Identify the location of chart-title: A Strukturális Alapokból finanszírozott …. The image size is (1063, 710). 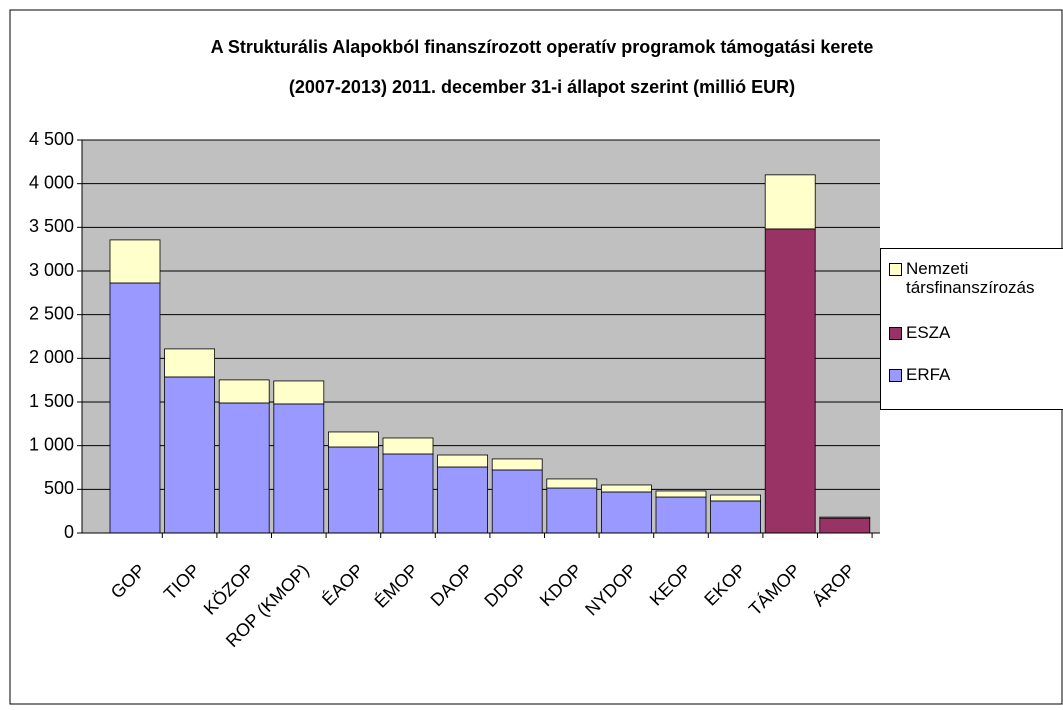
(542, 47).